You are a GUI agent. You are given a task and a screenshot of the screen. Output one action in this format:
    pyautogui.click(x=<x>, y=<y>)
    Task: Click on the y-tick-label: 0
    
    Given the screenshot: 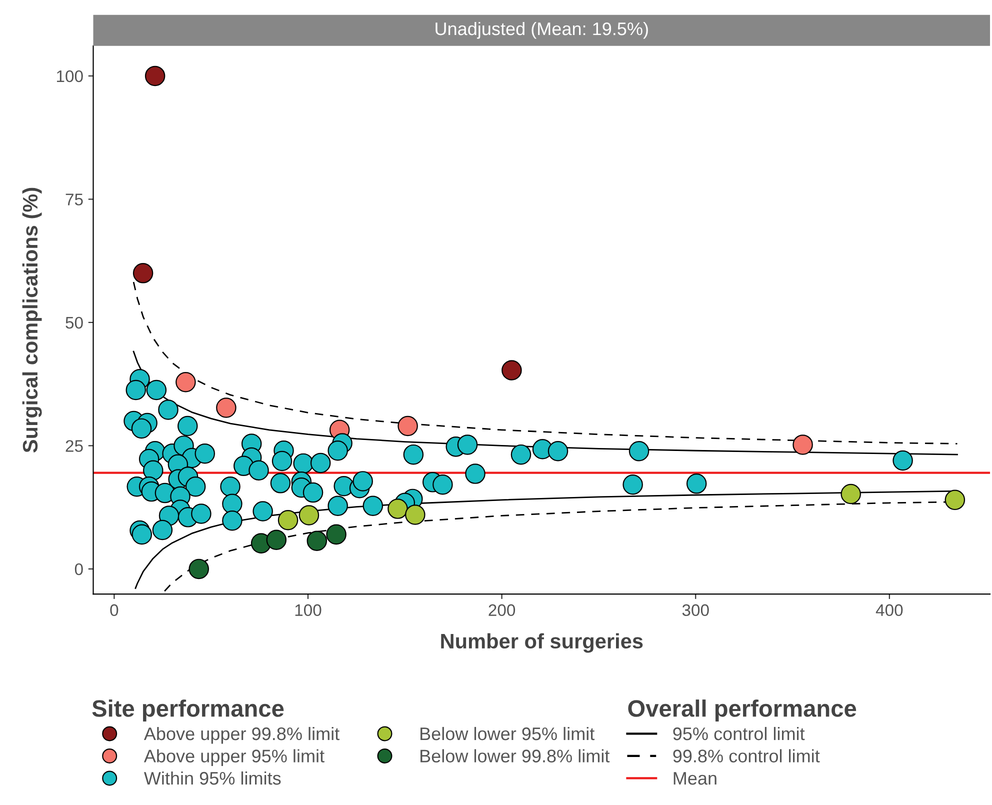 What is the action you would take?
    pyautogui.click(x=78, y=569)
    